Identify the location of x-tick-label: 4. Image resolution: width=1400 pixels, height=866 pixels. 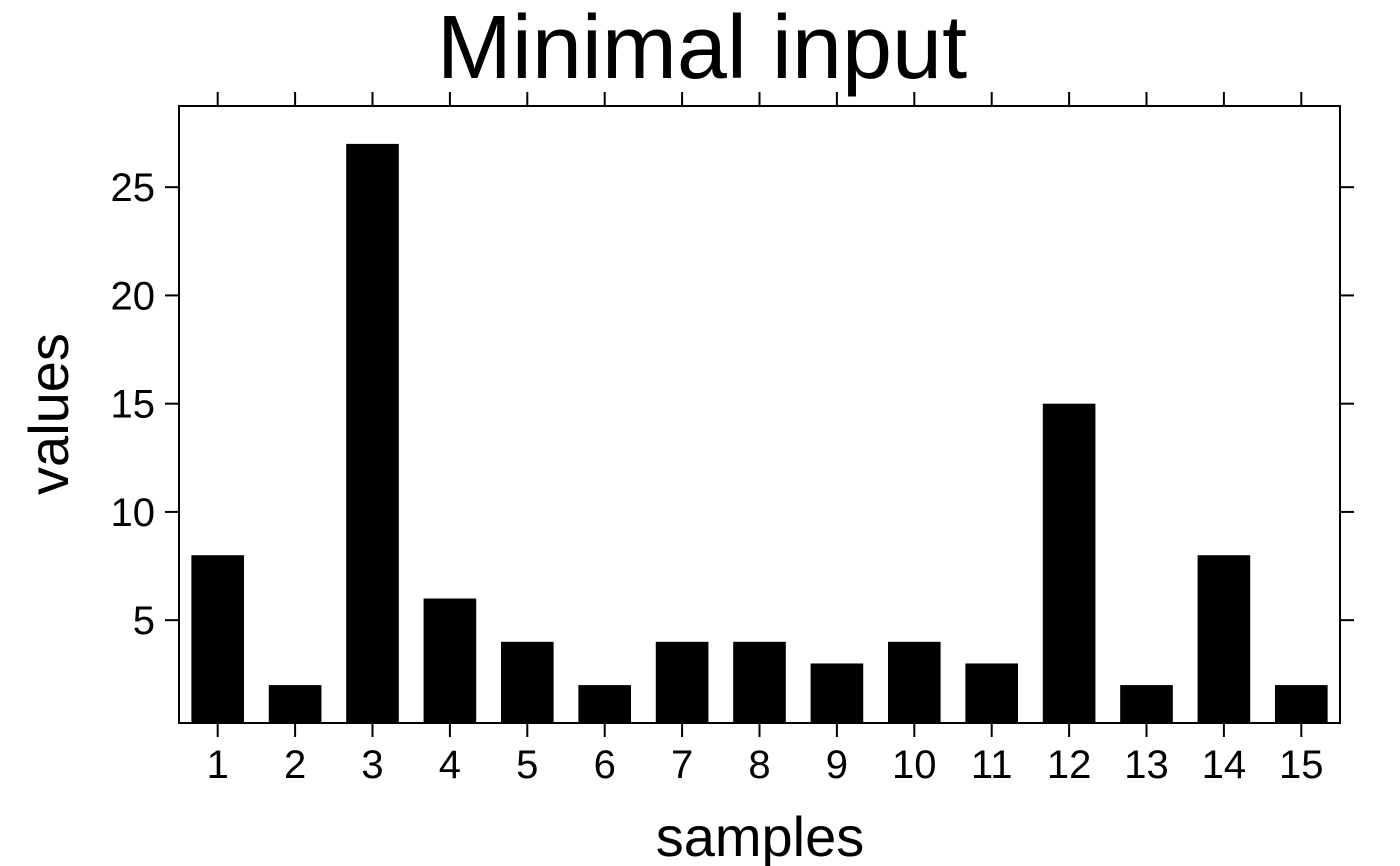
(450, 765).